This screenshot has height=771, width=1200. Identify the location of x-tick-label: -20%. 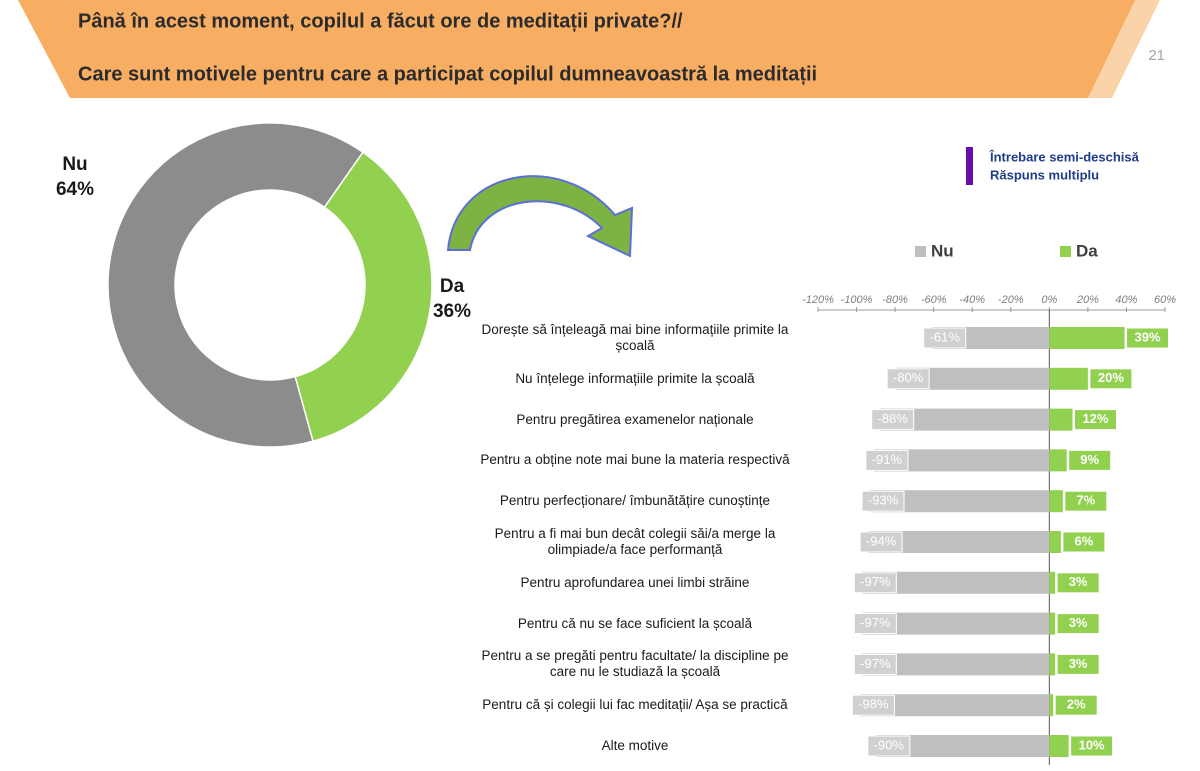
(1011, 300).